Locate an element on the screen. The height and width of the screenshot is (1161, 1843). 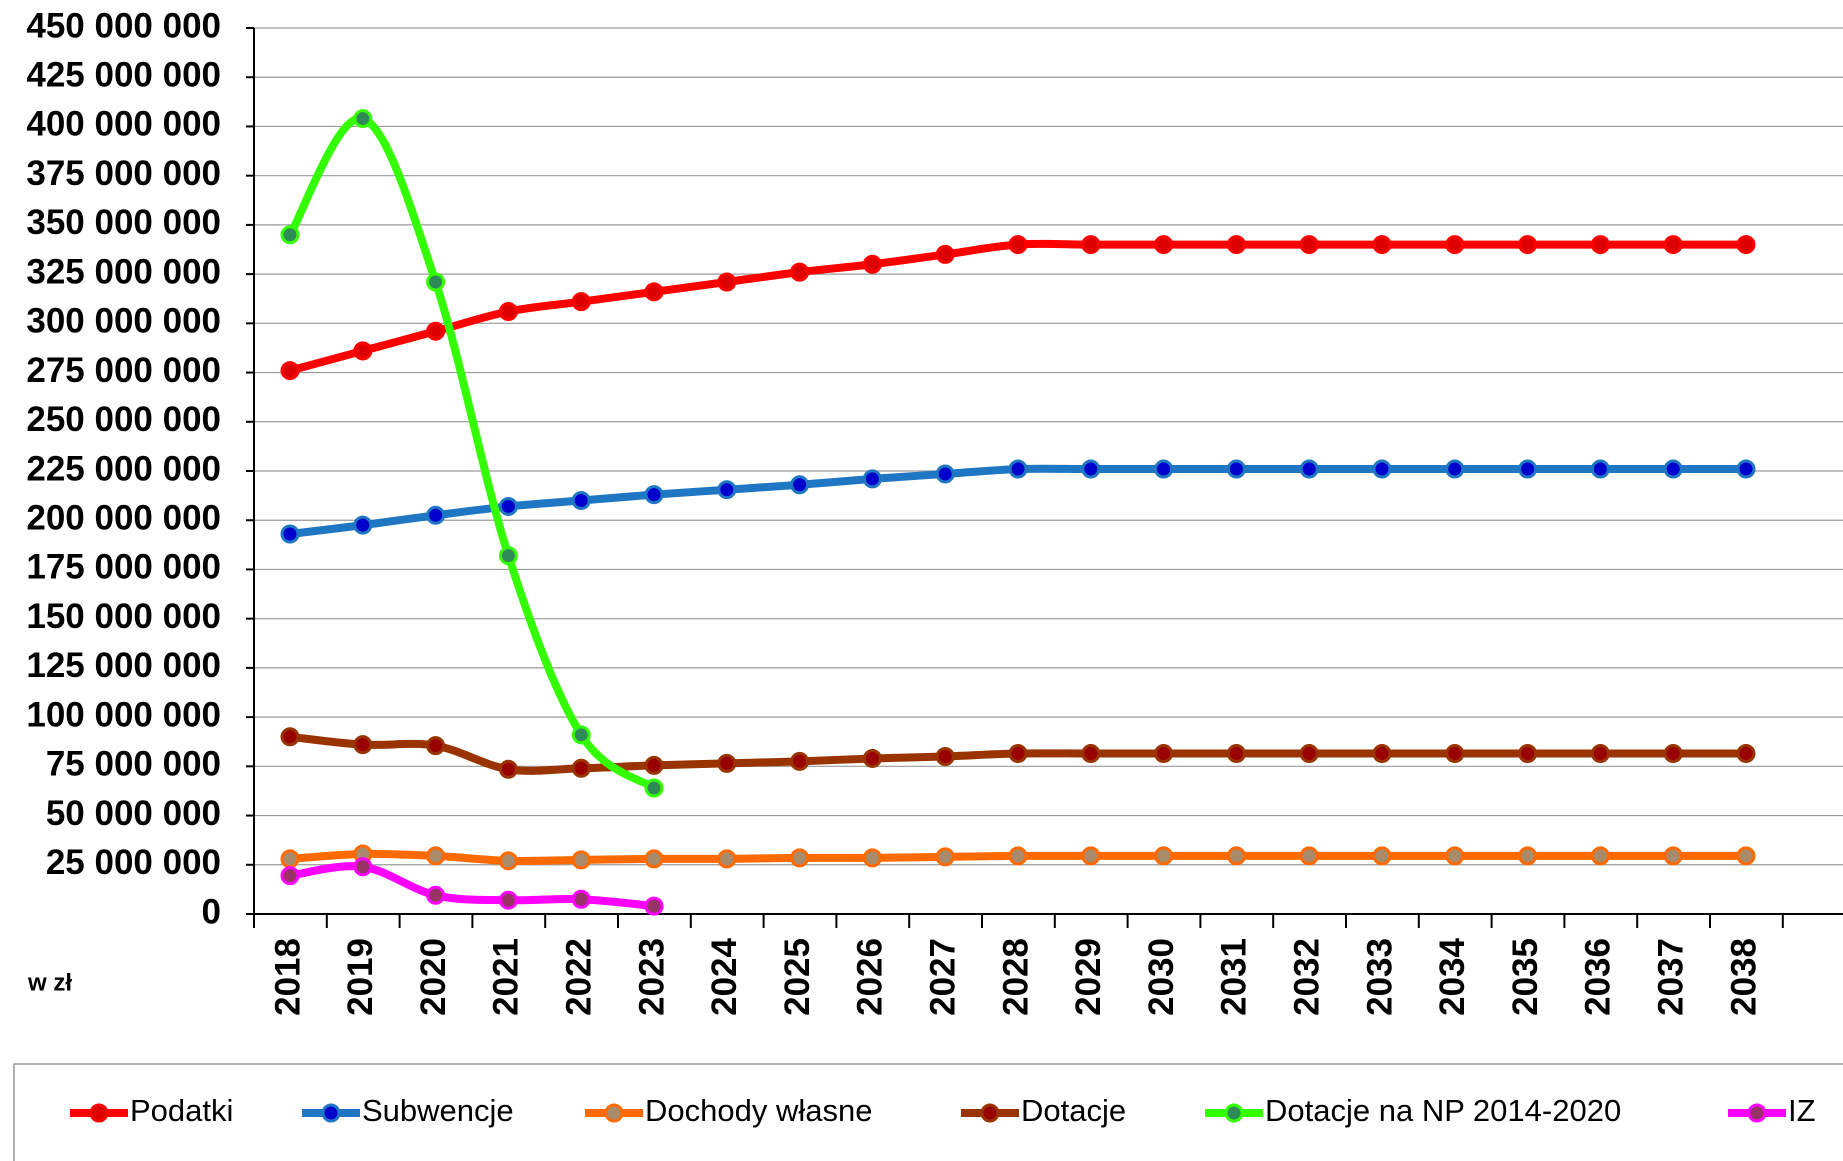
x-tick-label: 2029 is located at coordinates (1088, 977).